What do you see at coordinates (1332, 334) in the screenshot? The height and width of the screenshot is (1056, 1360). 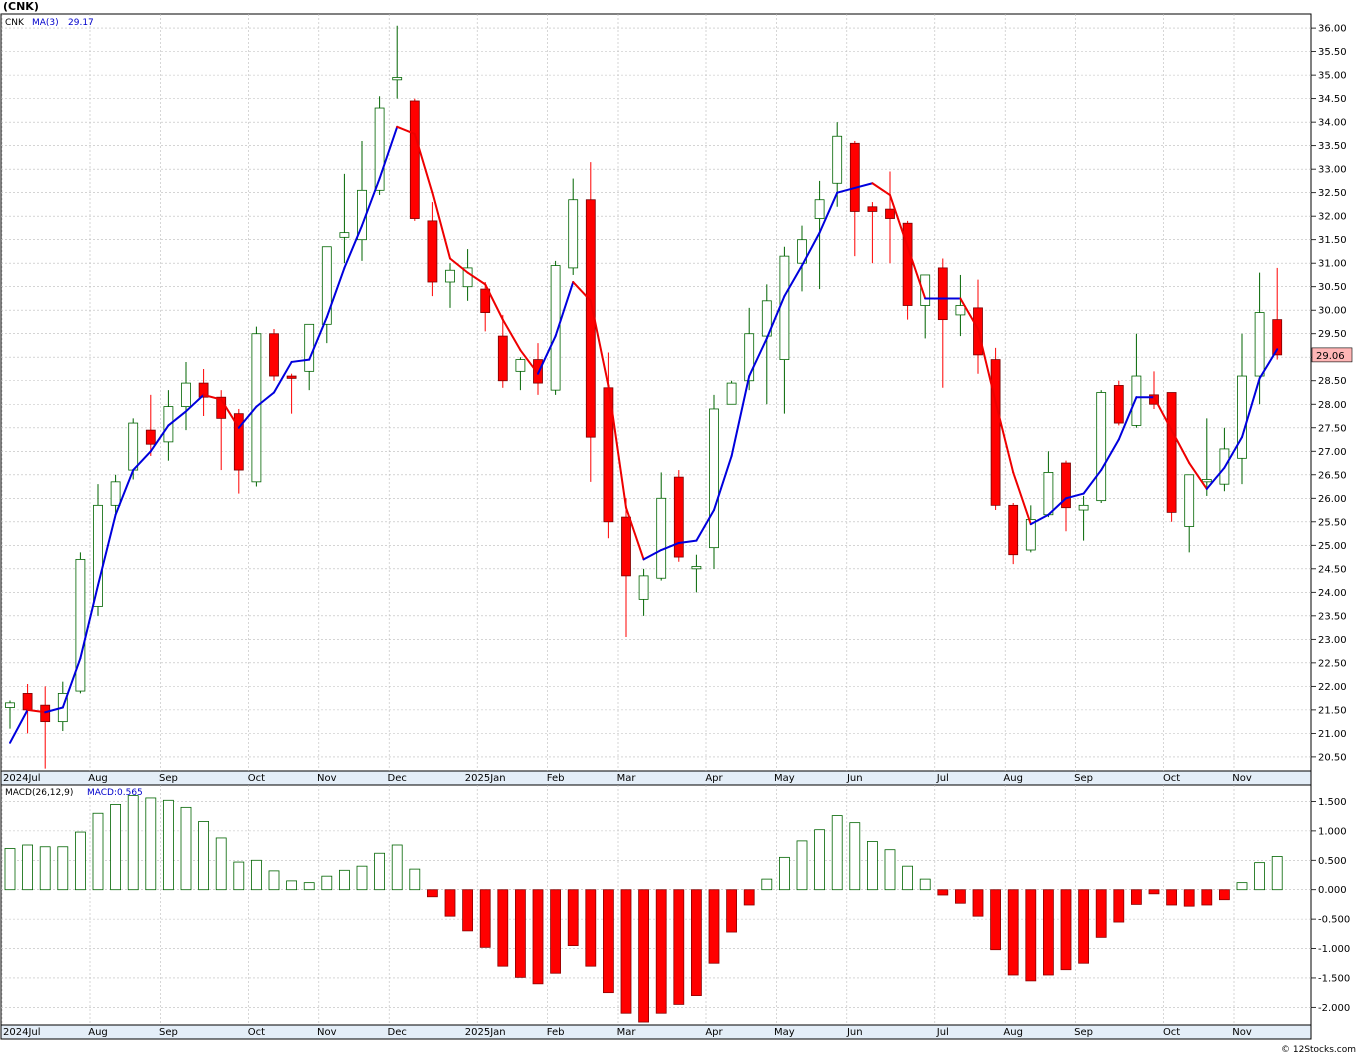 I see `price-tick-label: 29.50` at bounding box center [1332, 334].